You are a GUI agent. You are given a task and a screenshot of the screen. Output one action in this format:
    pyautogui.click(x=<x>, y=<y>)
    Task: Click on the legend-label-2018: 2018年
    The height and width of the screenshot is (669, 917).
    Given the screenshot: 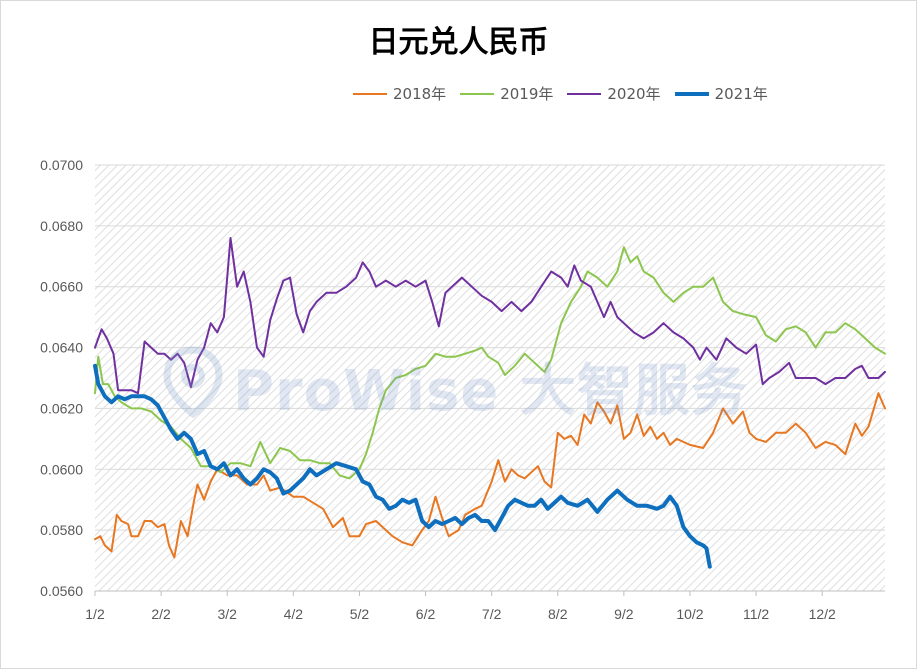 What is the action you would take?
    pyautogui.click(x=420, y=94)
    